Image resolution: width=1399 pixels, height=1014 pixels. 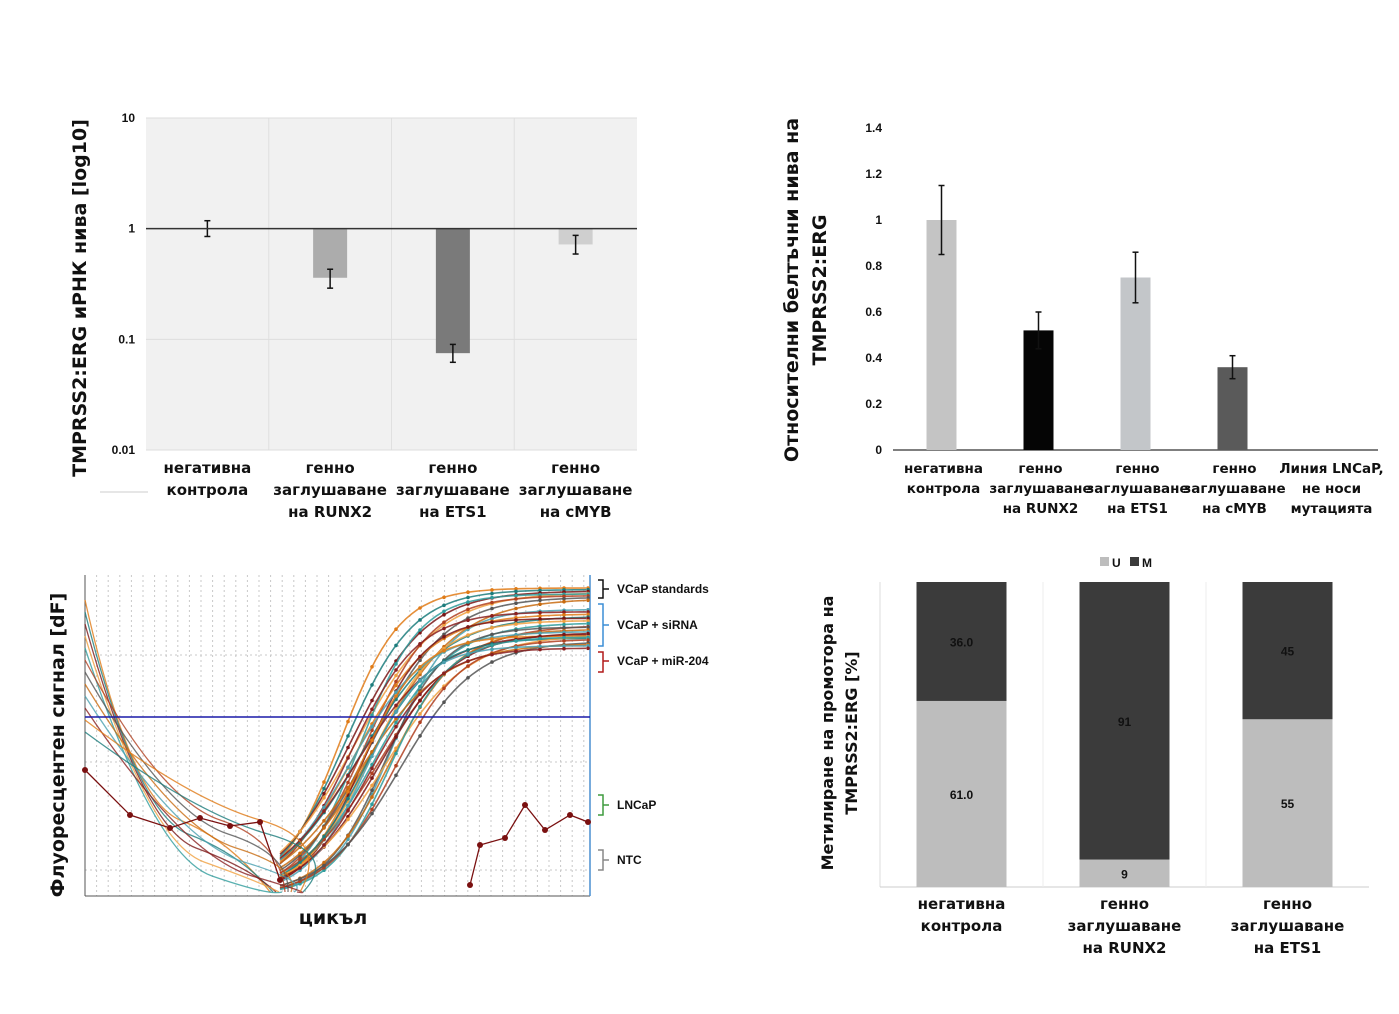 I want to click on x-category-label: на RUNX2, so click(x=1041, y=509).